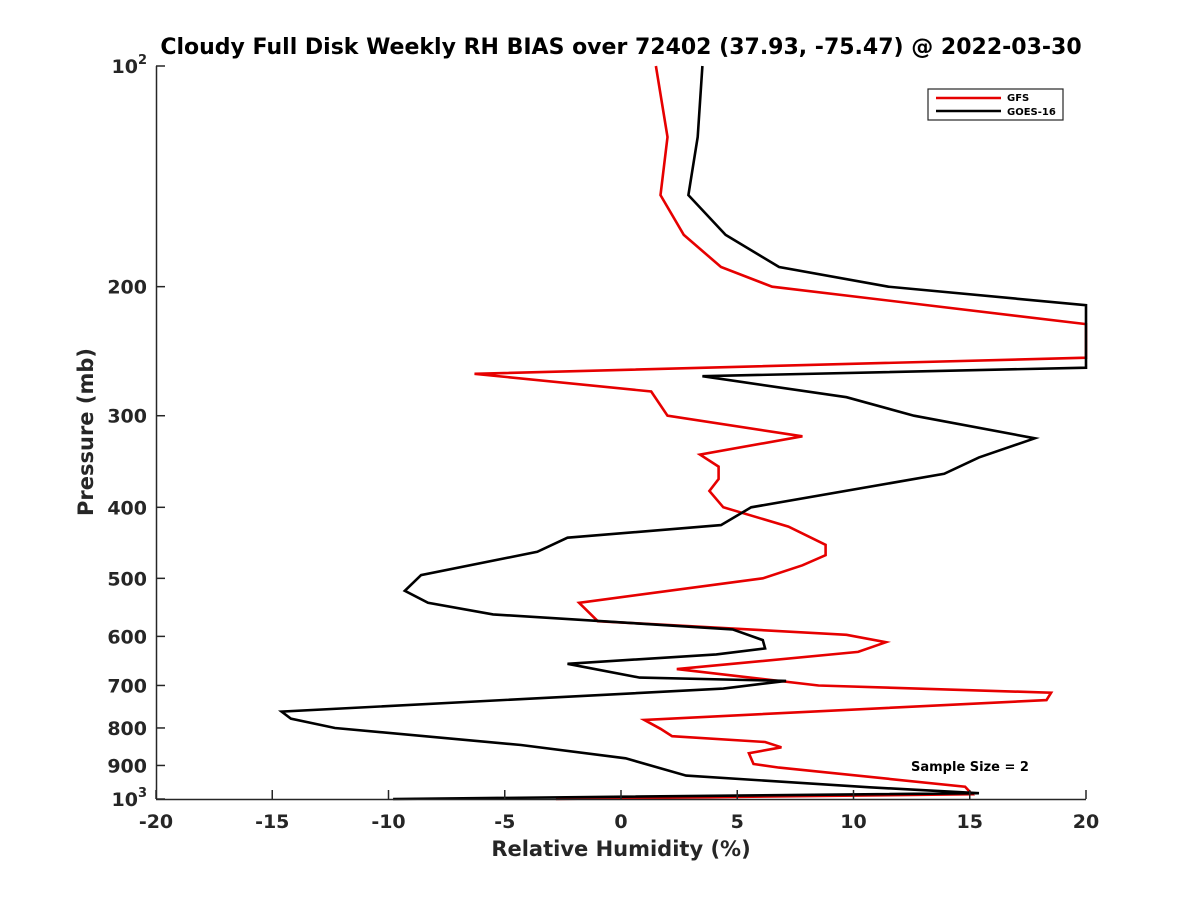 The height and width of the screenshot is (900, 1200). I want to click on x-tick-label: 20, so click(1086, 822).